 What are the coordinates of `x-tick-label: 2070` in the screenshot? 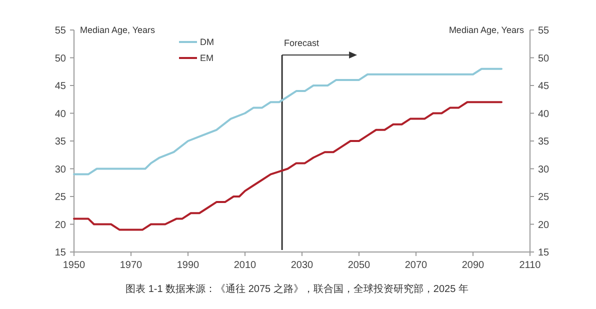 It's located at (416, 265).